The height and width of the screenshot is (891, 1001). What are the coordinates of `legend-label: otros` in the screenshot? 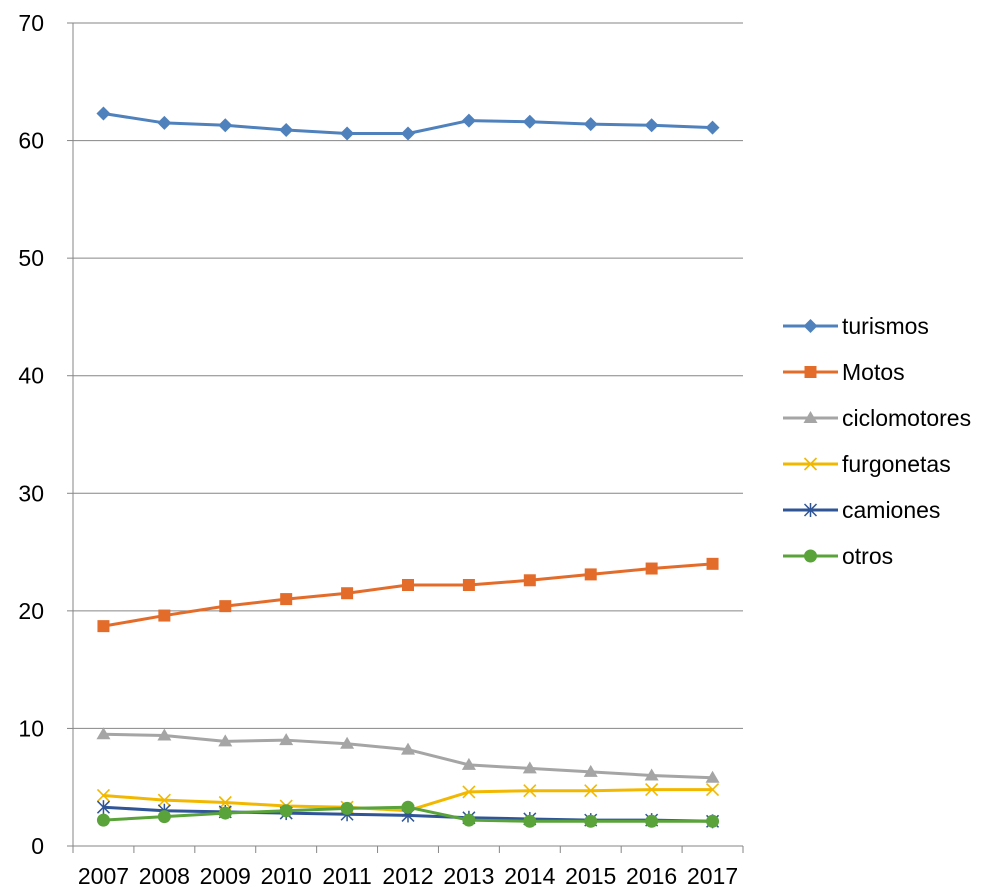 It's located at (867, 556).